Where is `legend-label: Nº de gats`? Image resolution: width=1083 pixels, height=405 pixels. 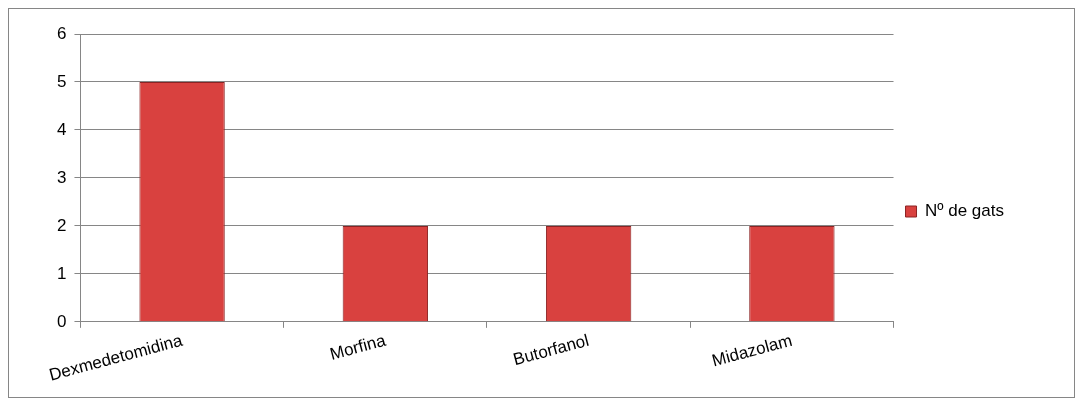 legend-label: Nº de gats is located at coordinates (965, 211).